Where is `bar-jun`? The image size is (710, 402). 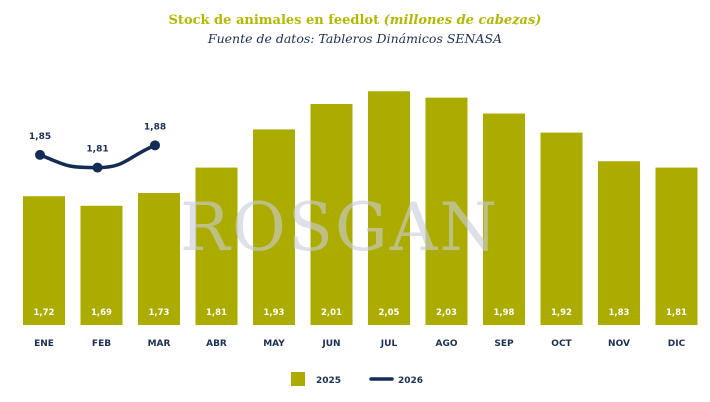 bar-jun is located at coordinates (331, 214).